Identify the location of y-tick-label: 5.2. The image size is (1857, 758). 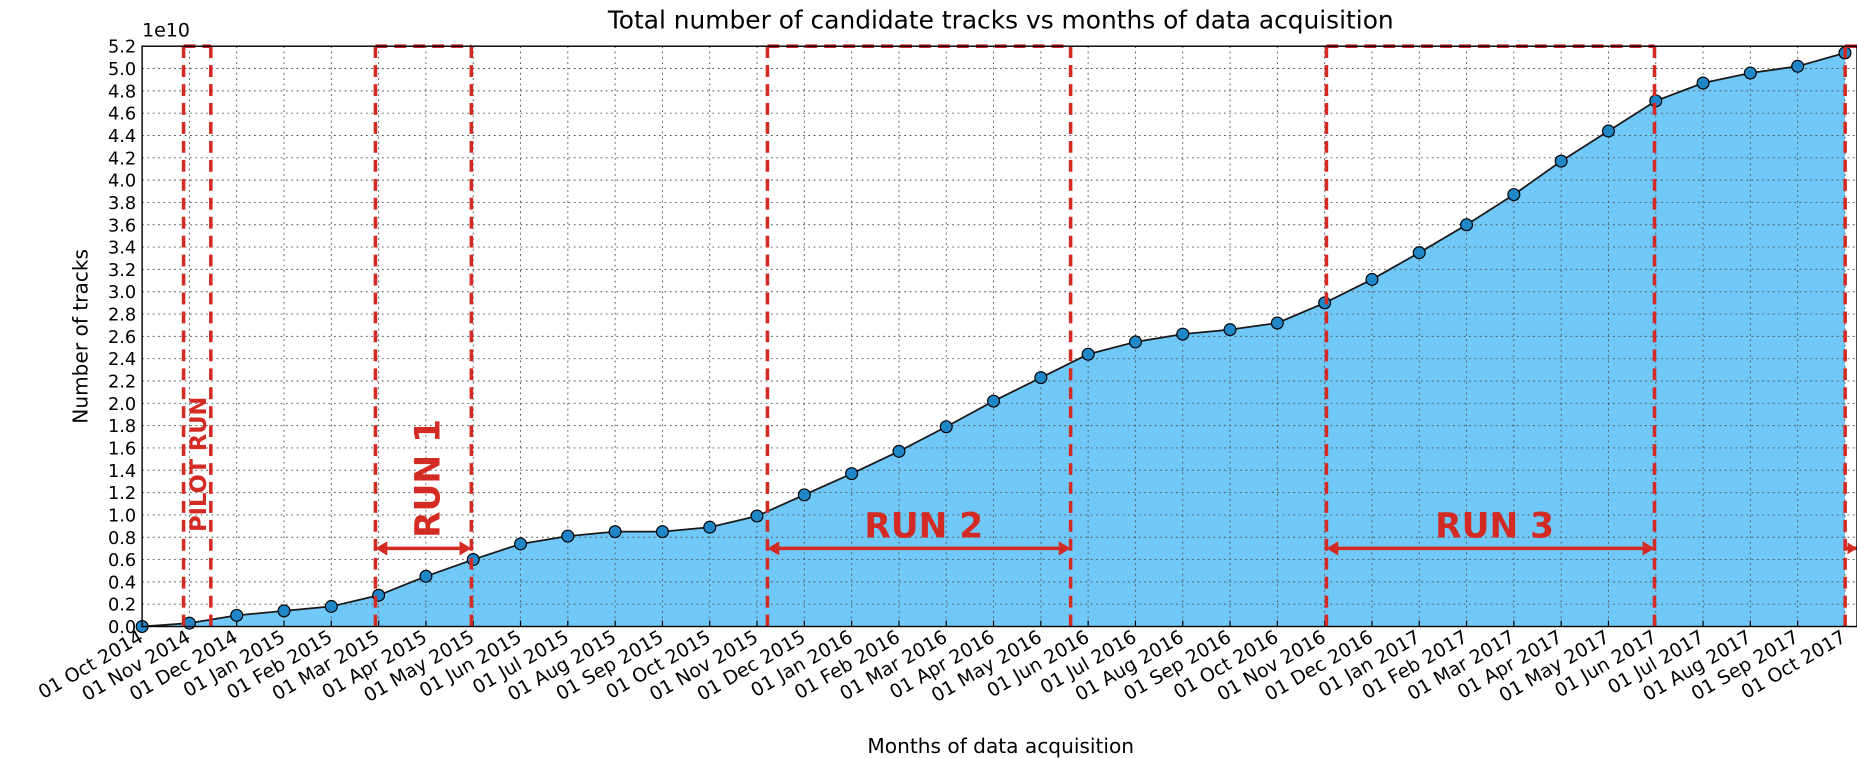
(122, 48).